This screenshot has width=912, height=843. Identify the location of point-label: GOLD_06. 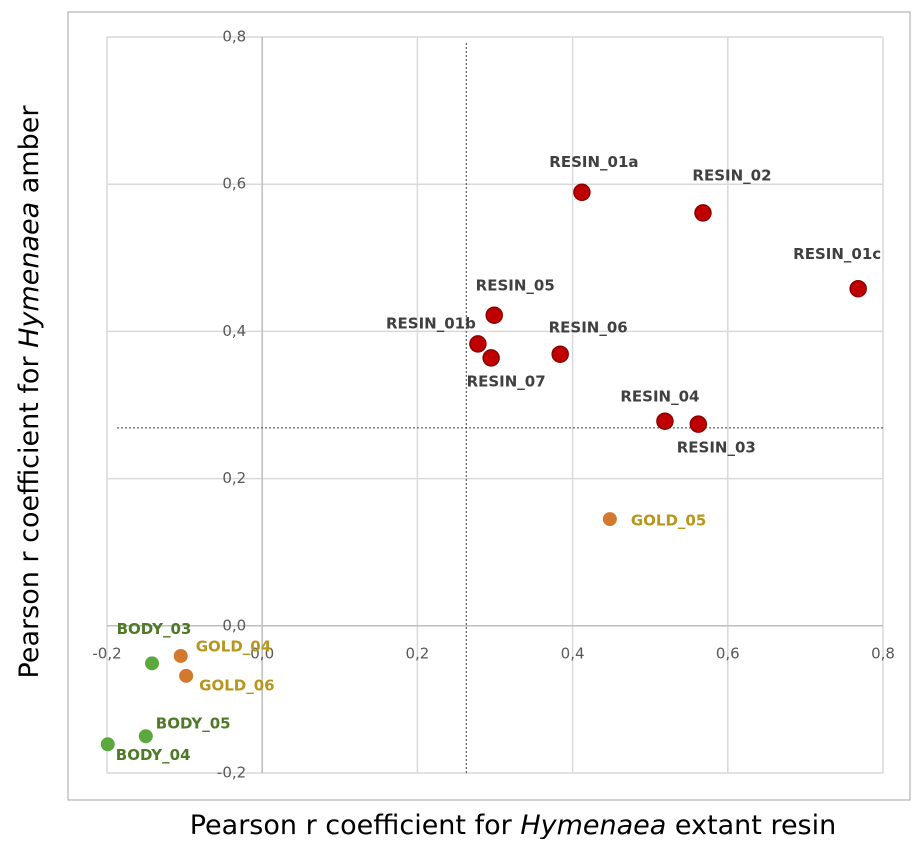
(236, 685).